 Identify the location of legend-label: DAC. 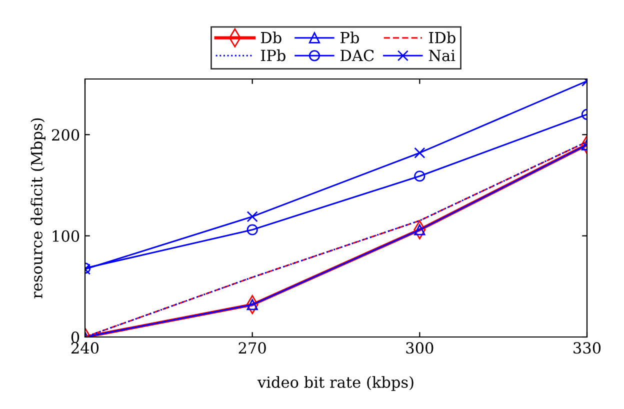
(357, 56).